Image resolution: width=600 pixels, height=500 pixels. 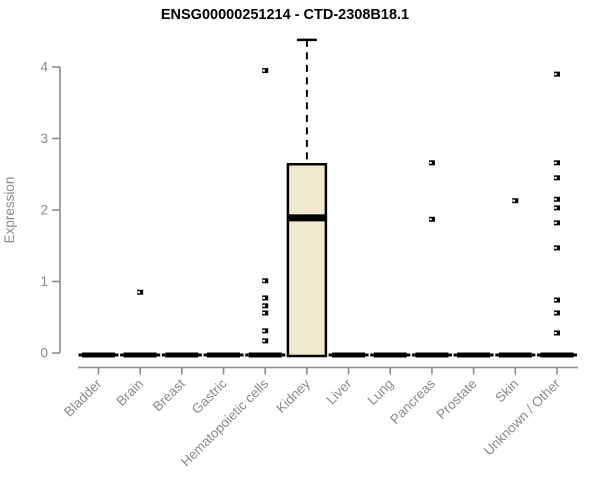 I want to click on flat-box-skin, so click(x=515, y=355).